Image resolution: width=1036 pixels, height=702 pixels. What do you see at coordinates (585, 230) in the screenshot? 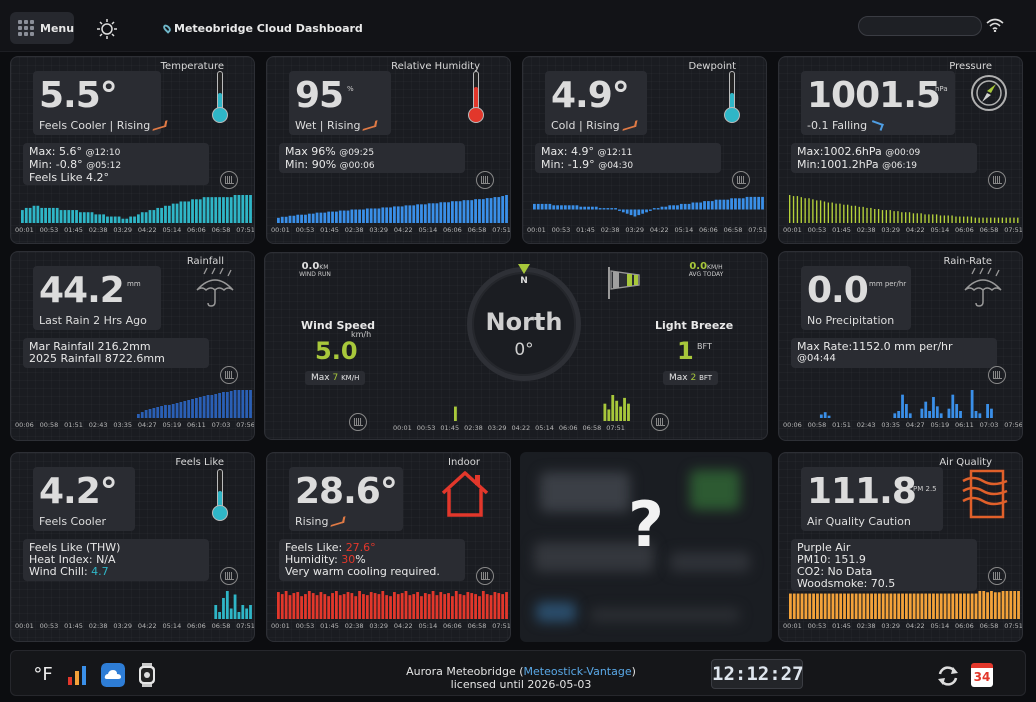
I see `x-tick-label: 01:45` at bounding box center [585, 230].